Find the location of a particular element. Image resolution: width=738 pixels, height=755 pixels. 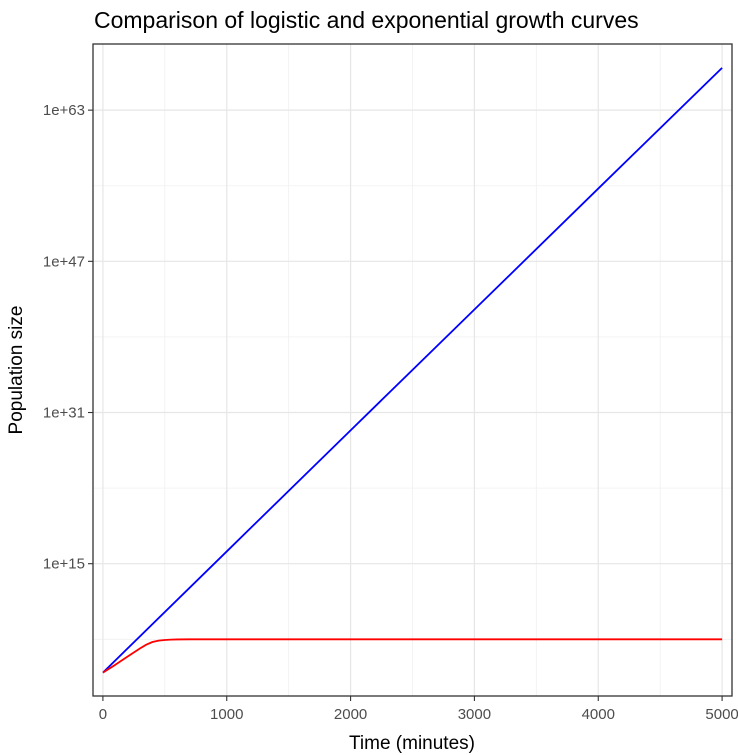

x-axis-label: Time (minutes) is located at coordinates (412, 743).